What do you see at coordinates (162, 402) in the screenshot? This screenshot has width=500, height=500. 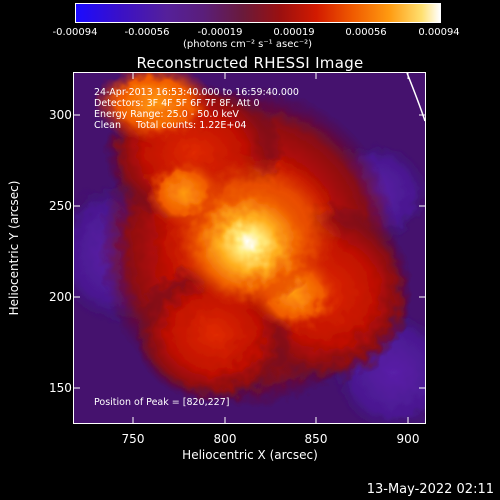 I see `peak-position-text: Position of Peak = [820,227]` at bounding box center [162, 402].